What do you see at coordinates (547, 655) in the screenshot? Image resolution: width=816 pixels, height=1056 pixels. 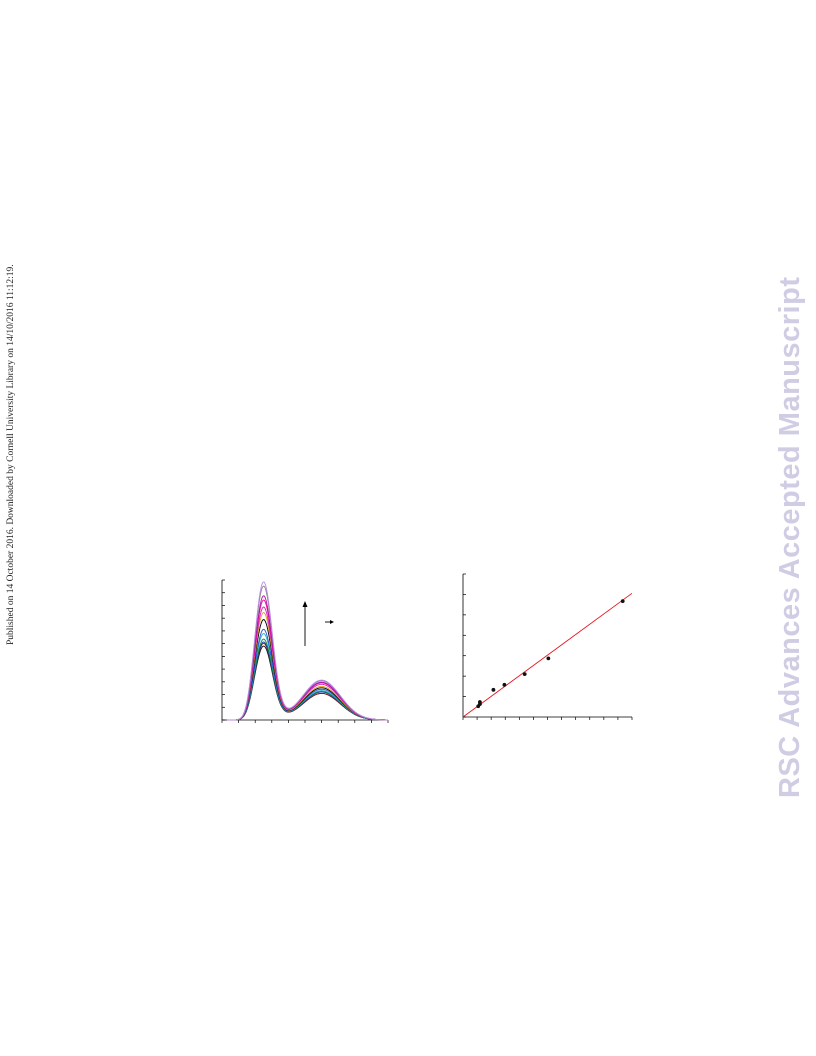 I see `fit-line` at bounding box center [547, 655].